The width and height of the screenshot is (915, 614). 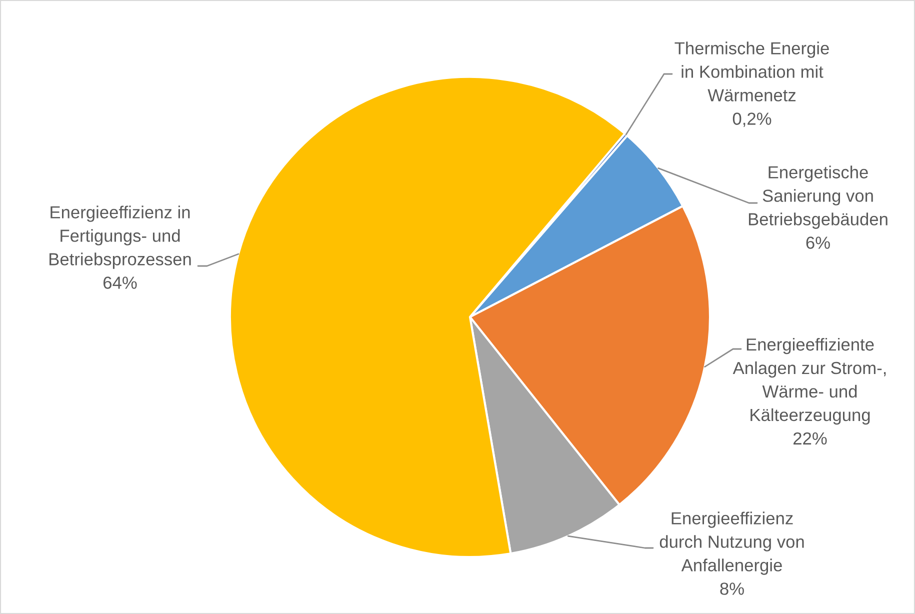 What do you see at coordinates (752, 119) in the screenshot?
I see `data-label: 0,2%` at bounding box center [752, 119].